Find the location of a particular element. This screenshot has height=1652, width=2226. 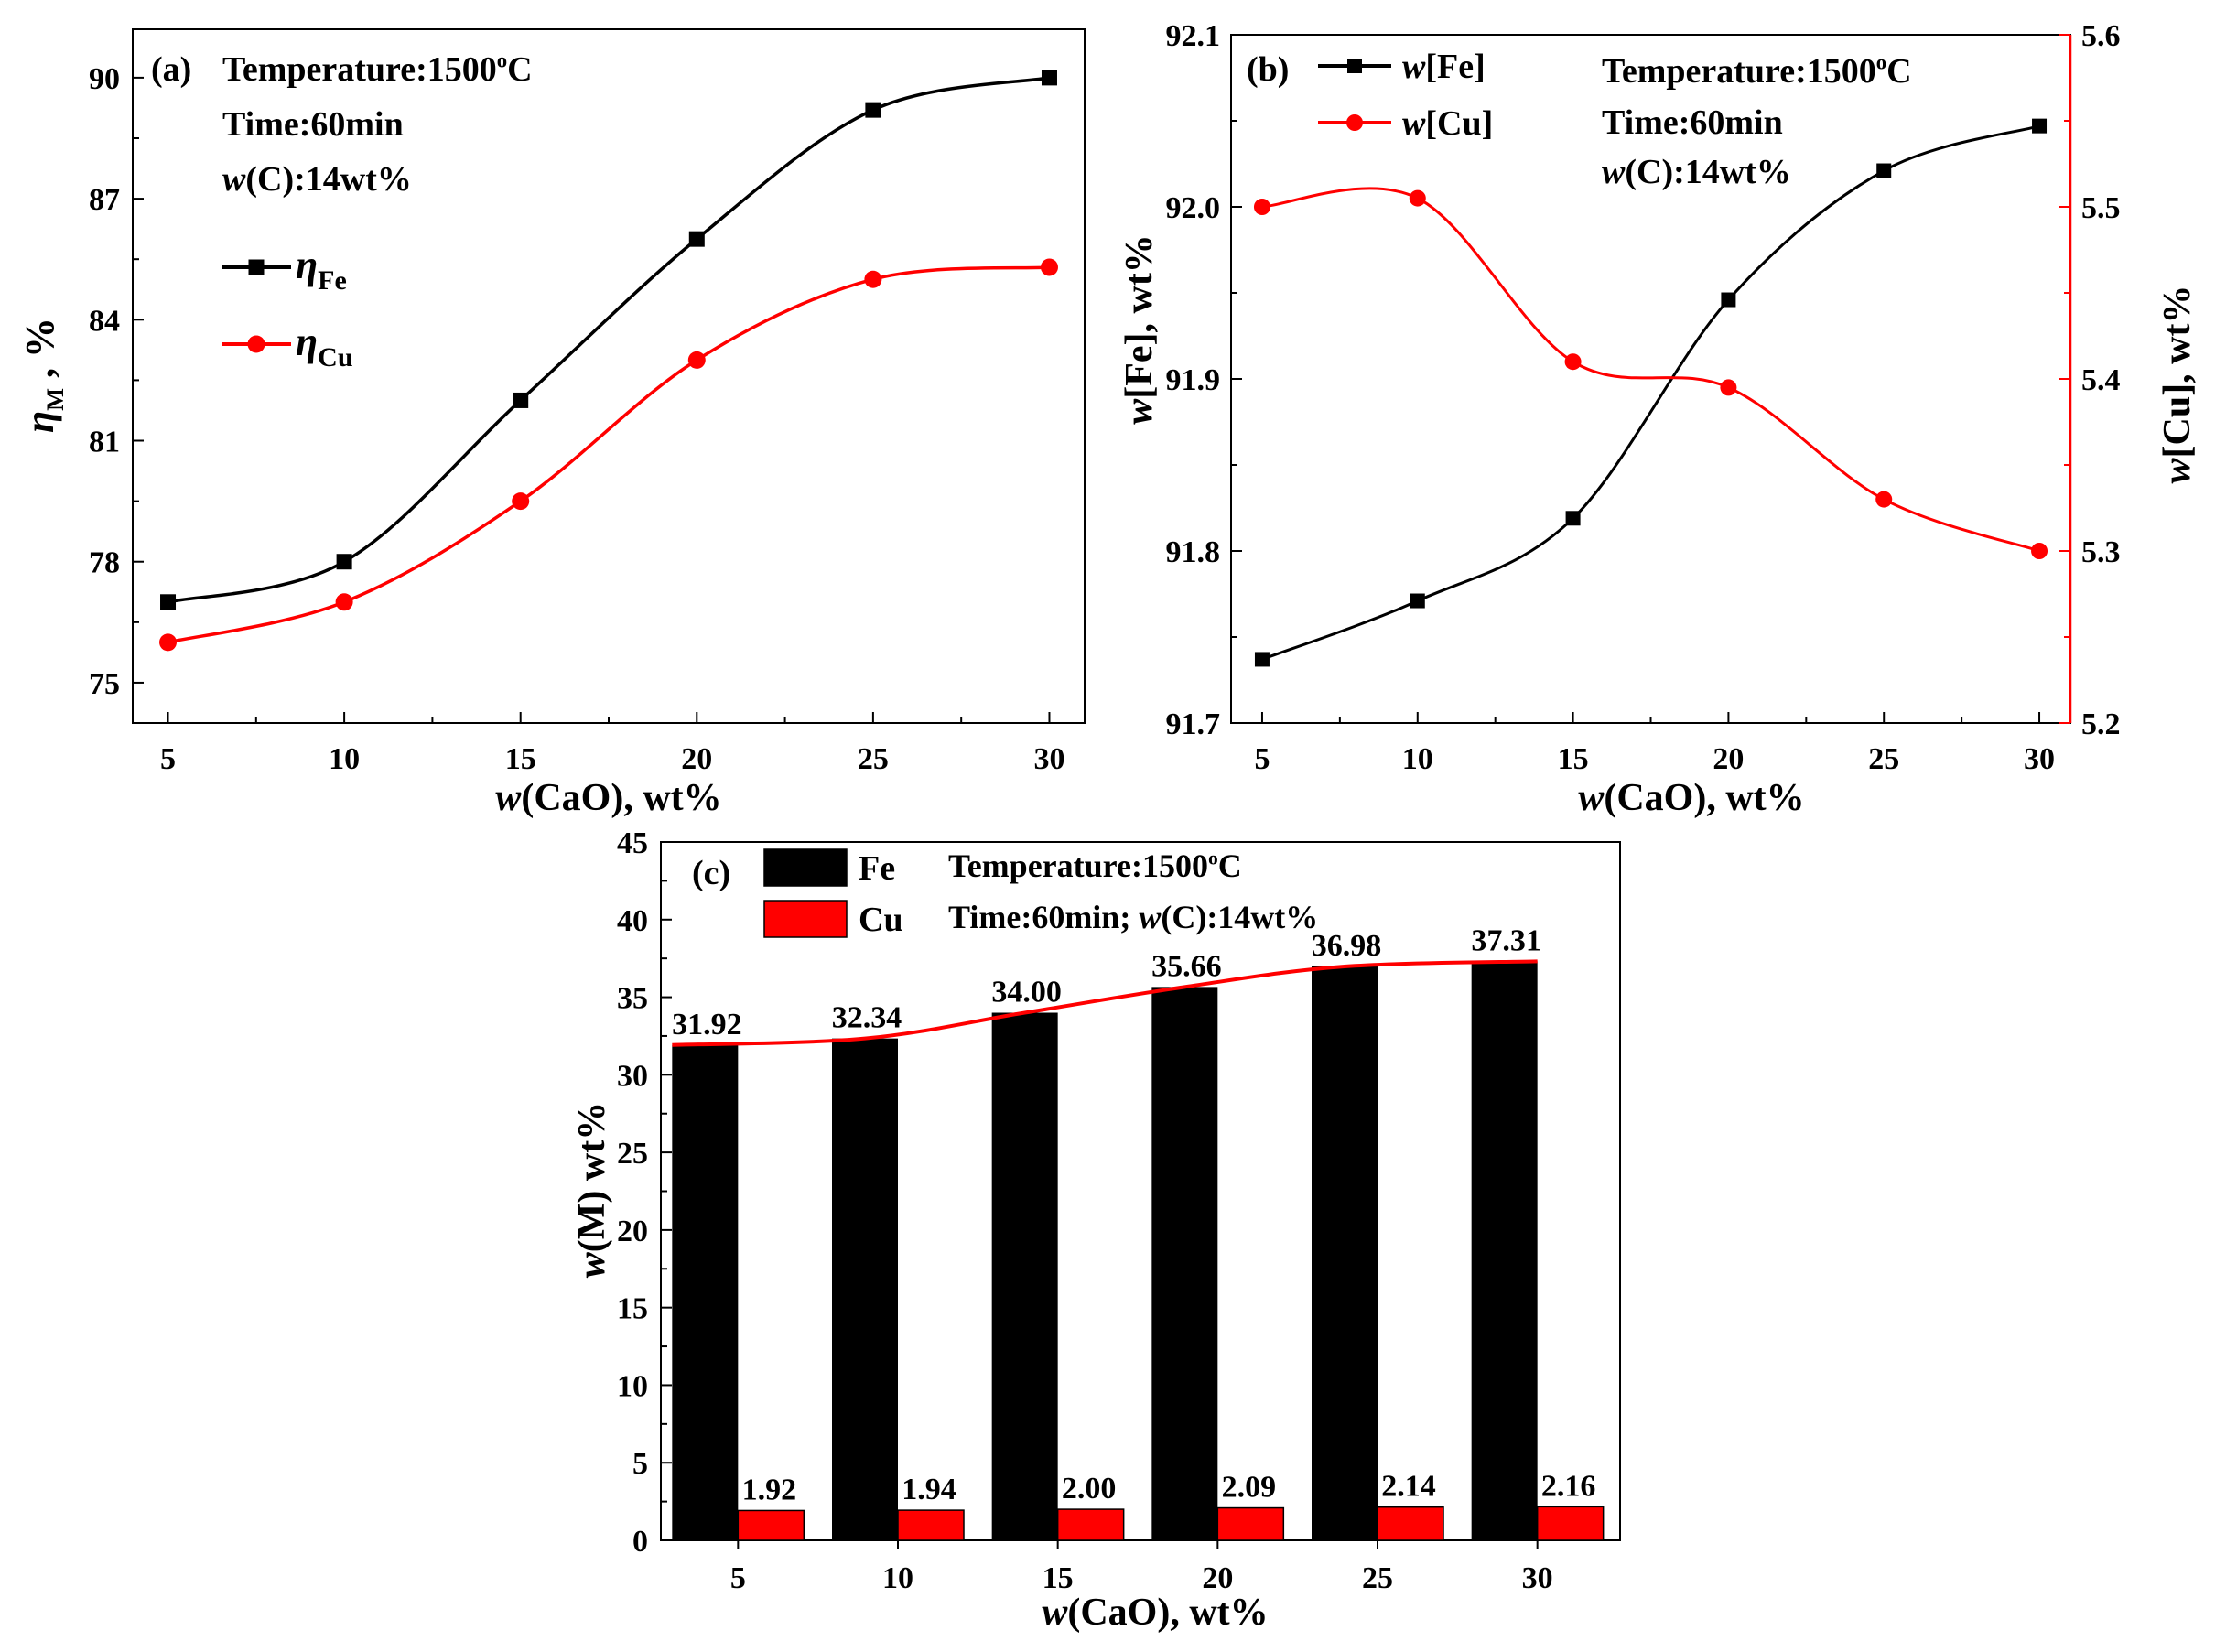

panel-b-legend-label-run: w is located at coordinates (1414, 123).